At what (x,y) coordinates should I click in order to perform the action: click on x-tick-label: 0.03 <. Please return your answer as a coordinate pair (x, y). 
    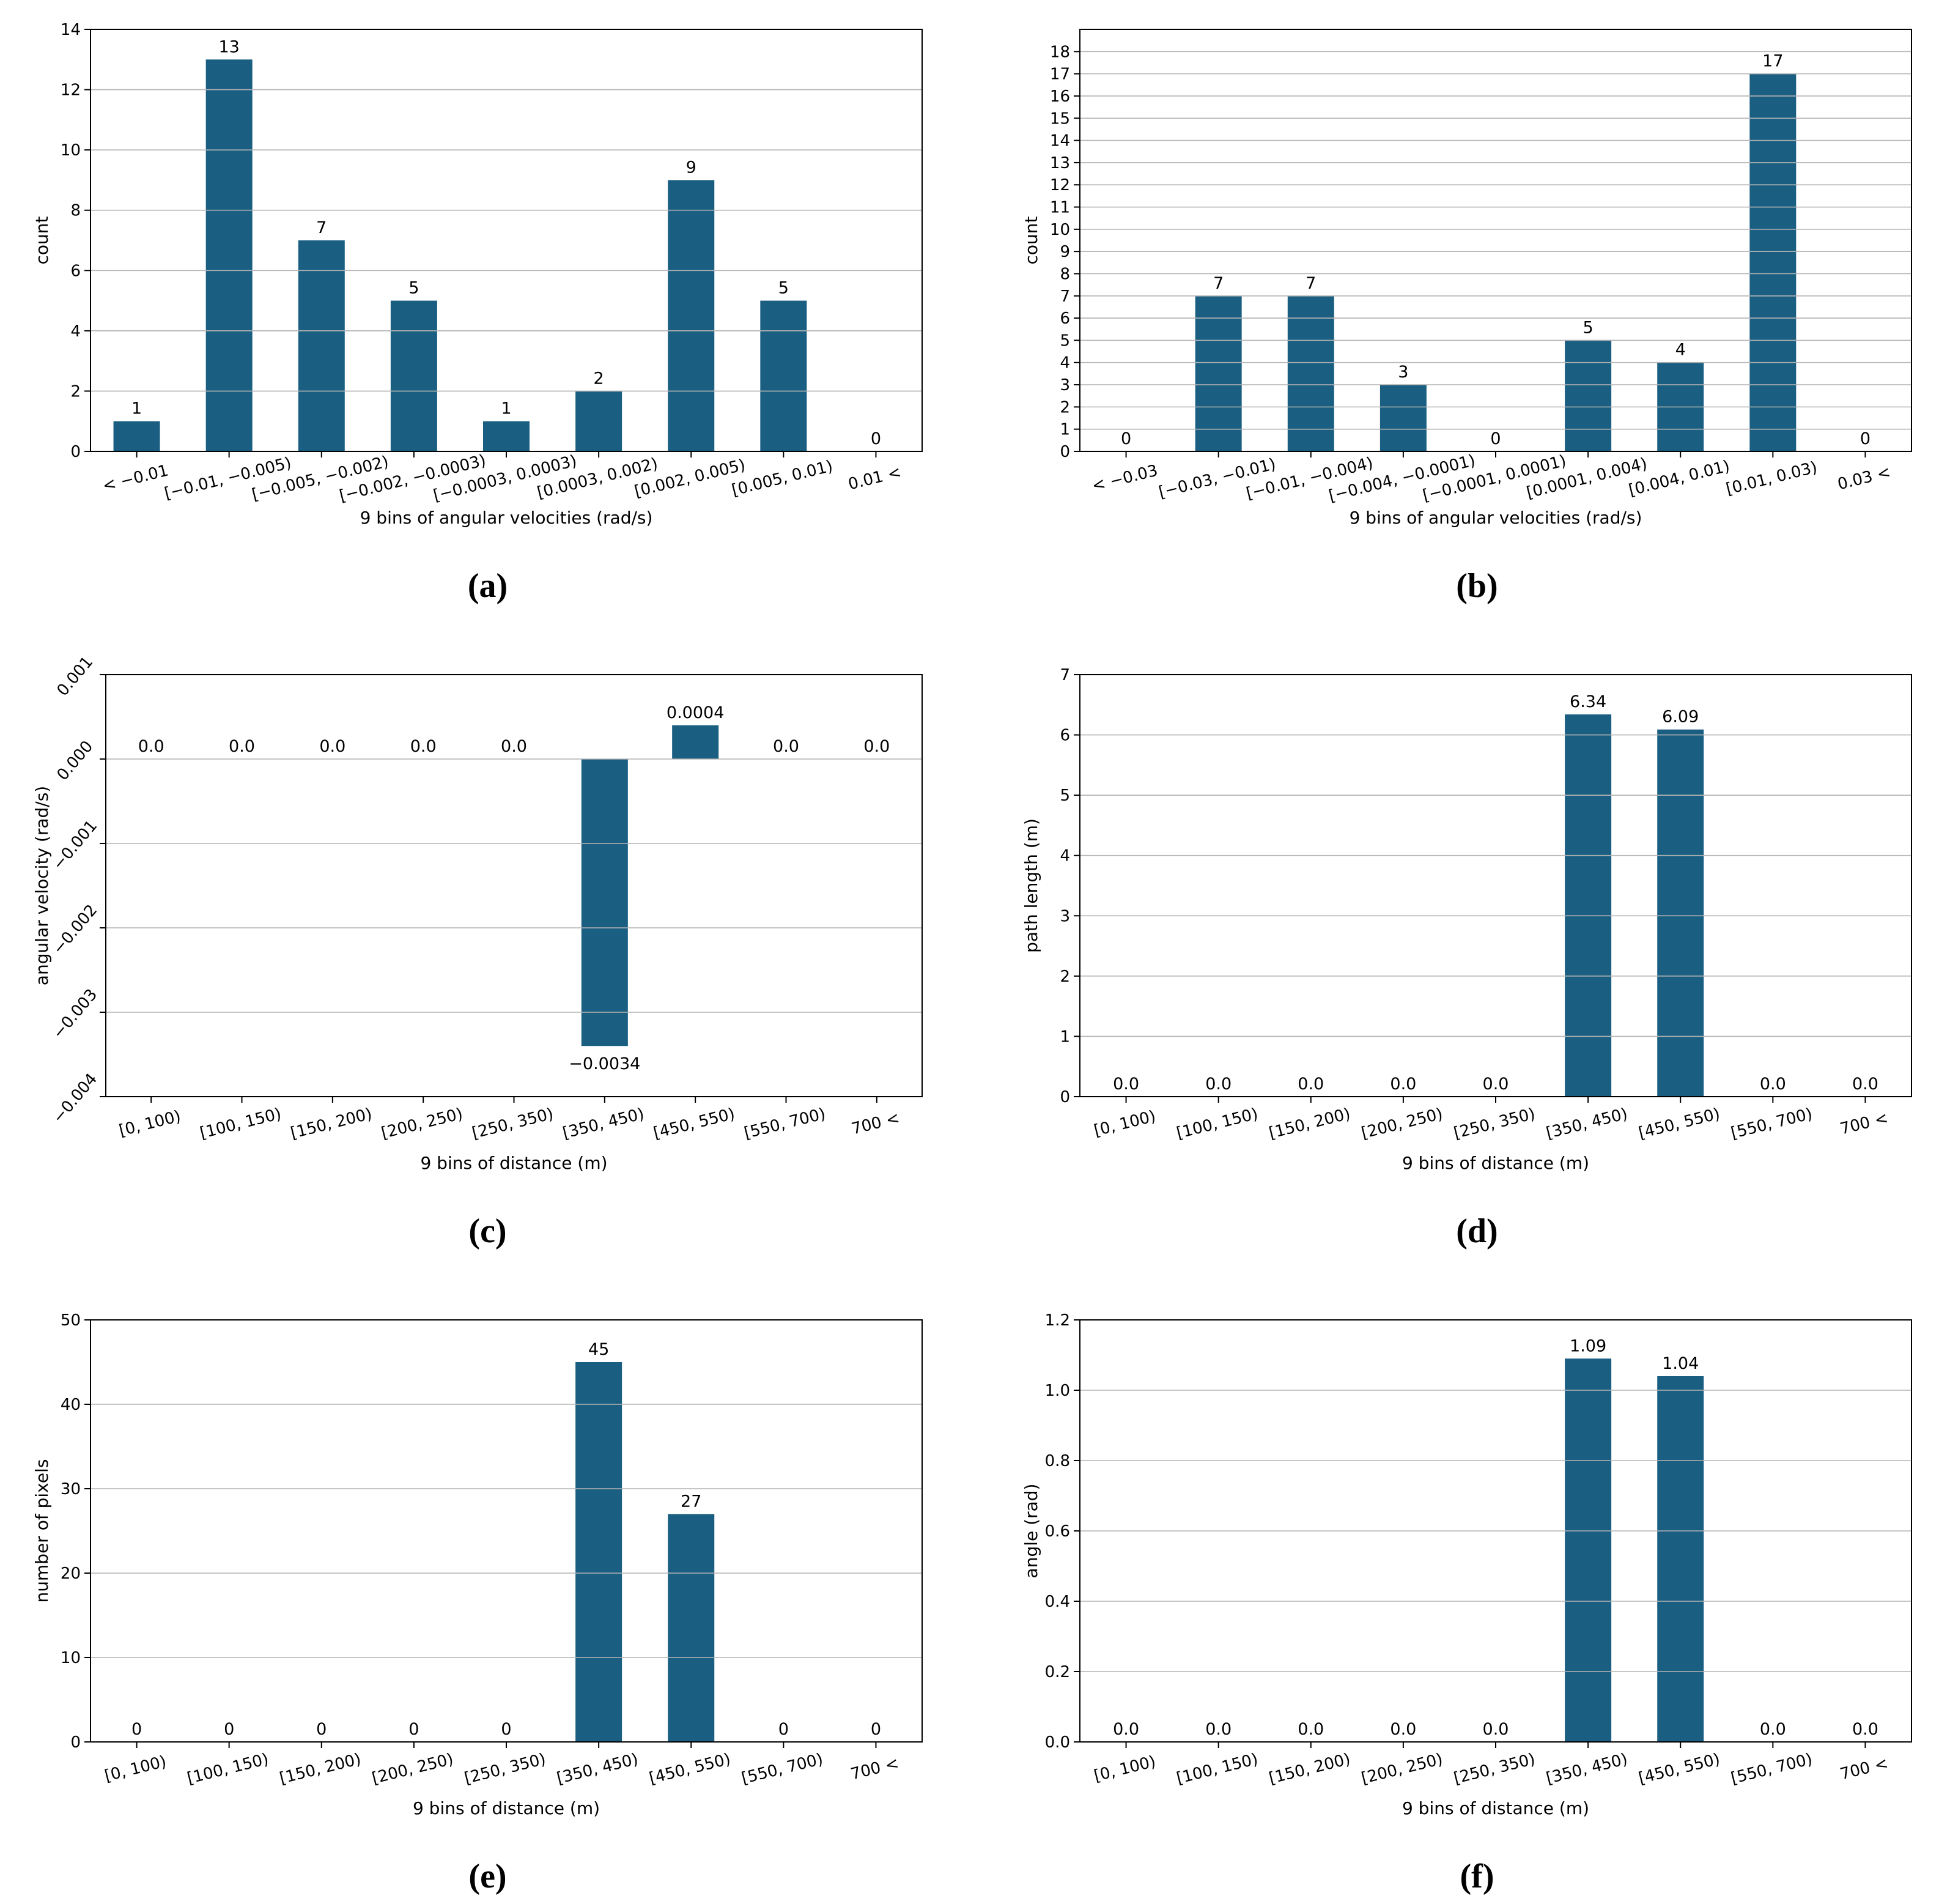
    Looking at the image, I should click on (1864, 479).